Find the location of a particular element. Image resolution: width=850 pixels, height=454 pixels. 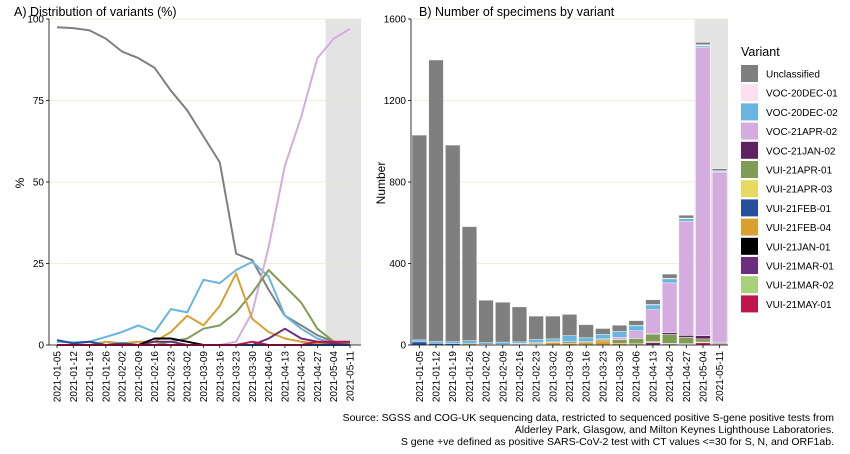

panel-a-x-tick-label: 2021-03-09 is located at coordinates (204, 377).